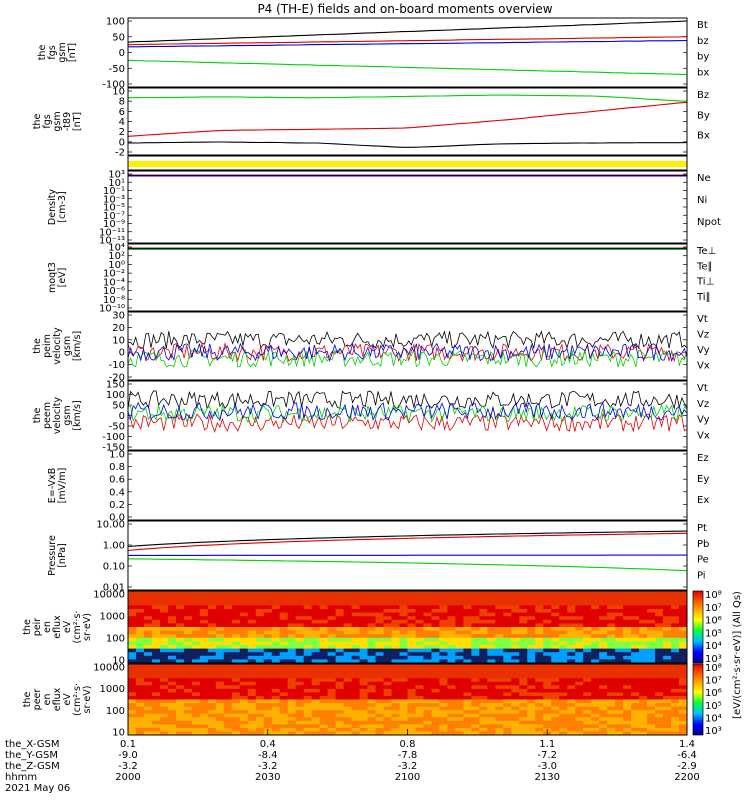  I want to click on y-tick-label: 10, so click(118, 733).